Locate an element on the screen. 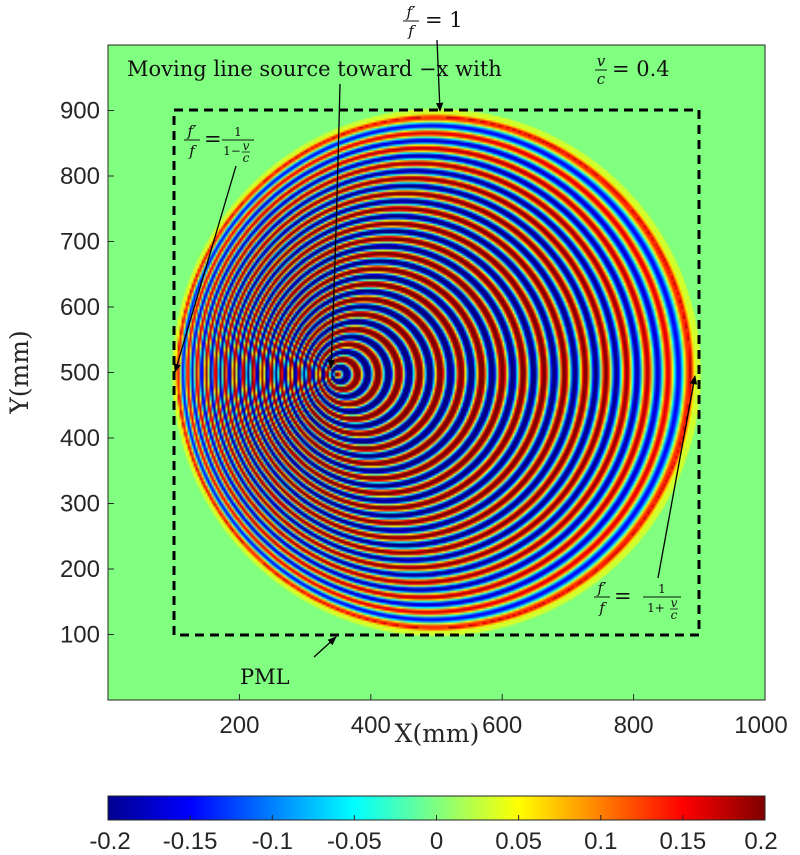 This screenshot has height=855, width=800. x-tick-label: 600 is located at coordinates (502, 725).